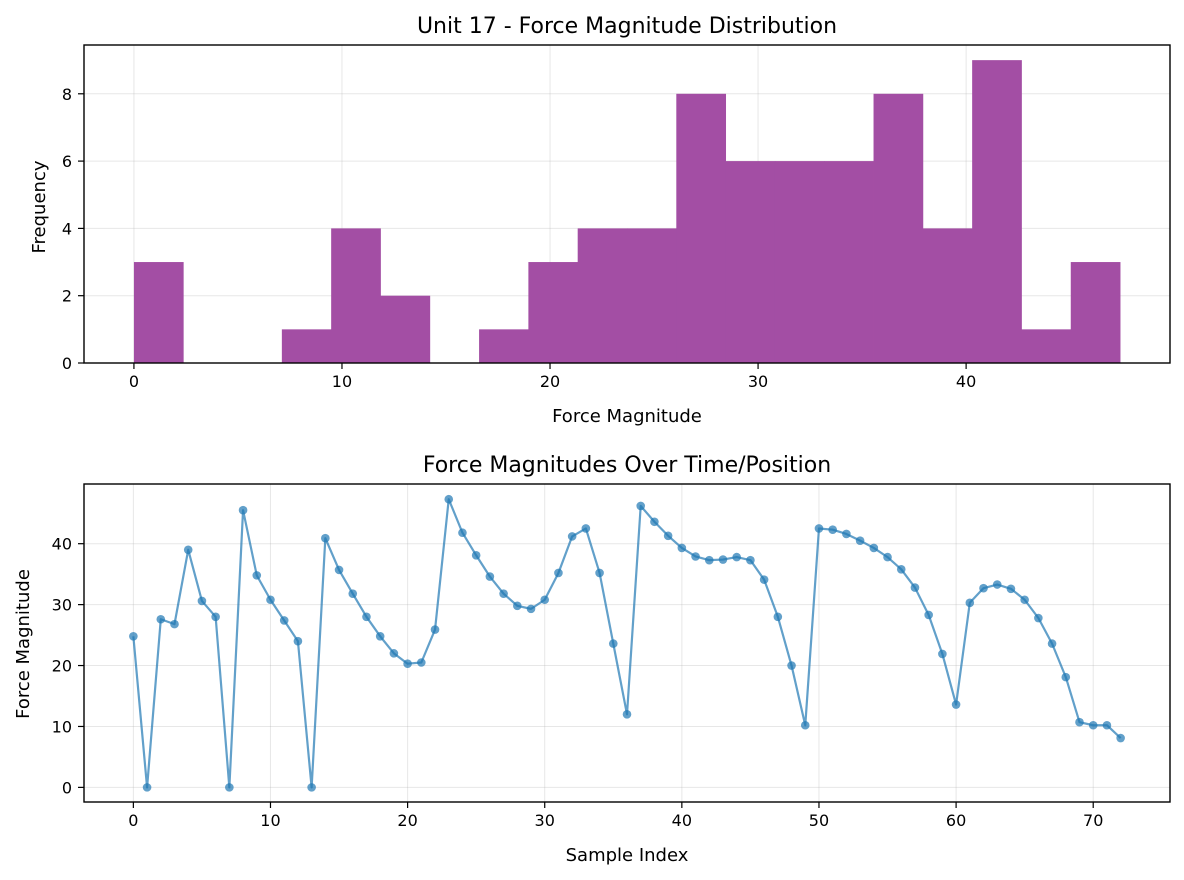 The width and height of the screenshot is (1184, 880). What do you see at coordinates (67, 363) in the screenshot?
I see `histogram-y-tick-label: 0` at bounding box center [67, 363].